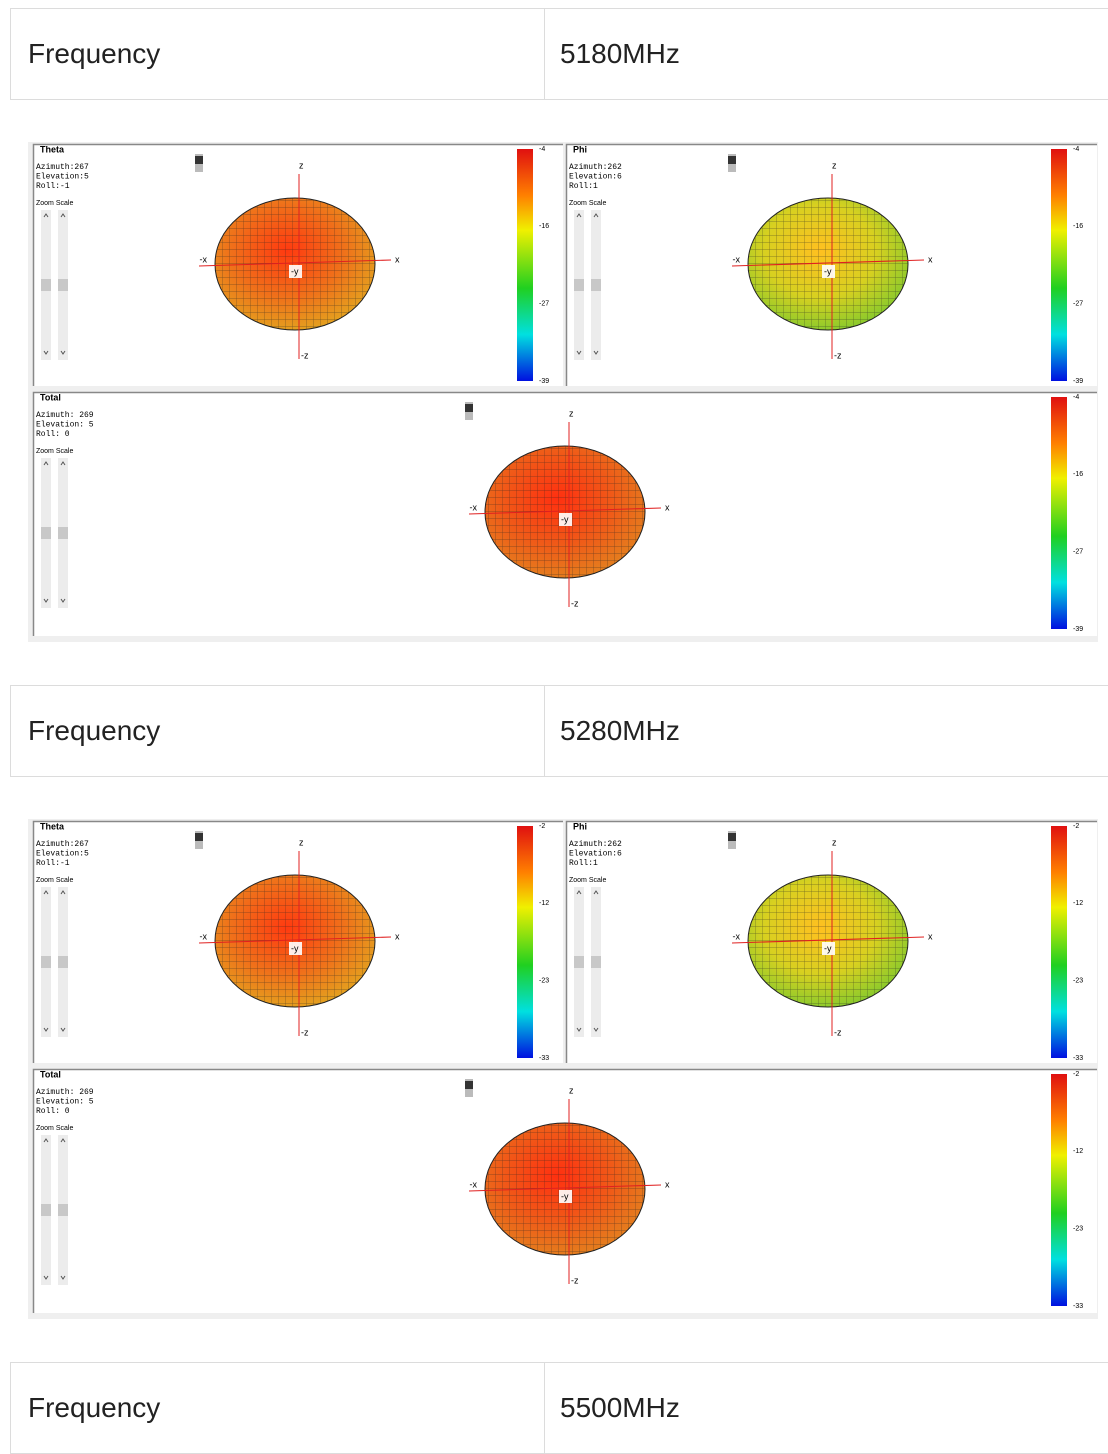 This screenshot has height=1454, width=1108. Describe the element at coordinates (544, 381) in the screenshot. I see `colorbar-tick-label: -39` at that location.